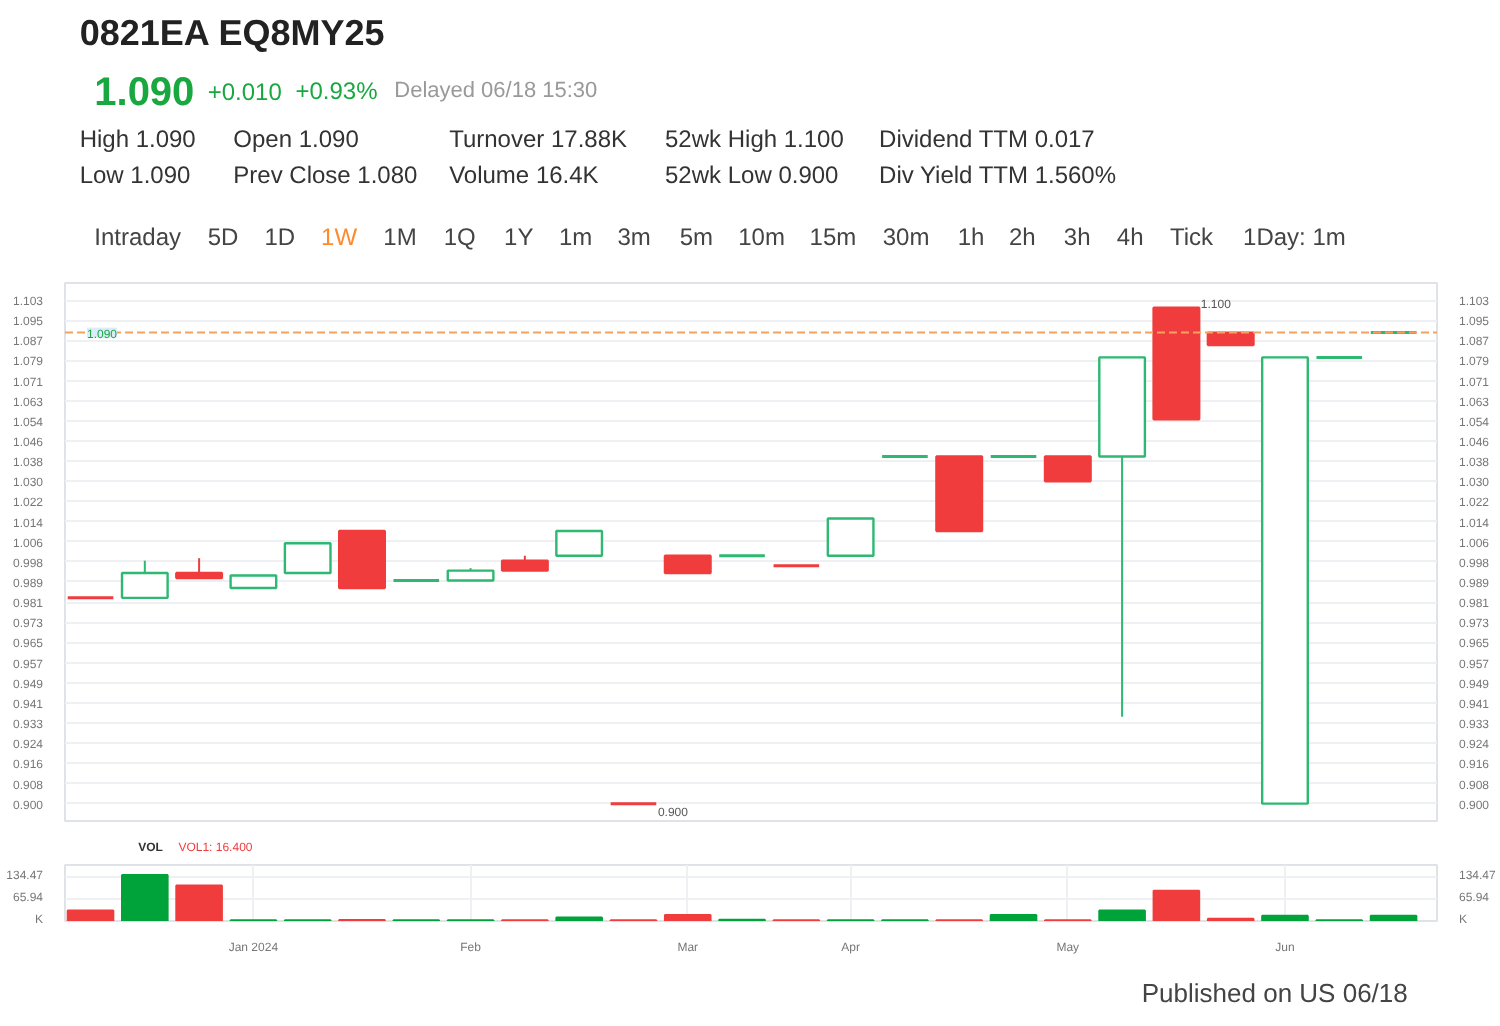 This screenshot has width=1500, height=1026. What do you see at coordinates (971, 237) in the screenshot?
I see `text: 1h` at bounding box center [971, 237].